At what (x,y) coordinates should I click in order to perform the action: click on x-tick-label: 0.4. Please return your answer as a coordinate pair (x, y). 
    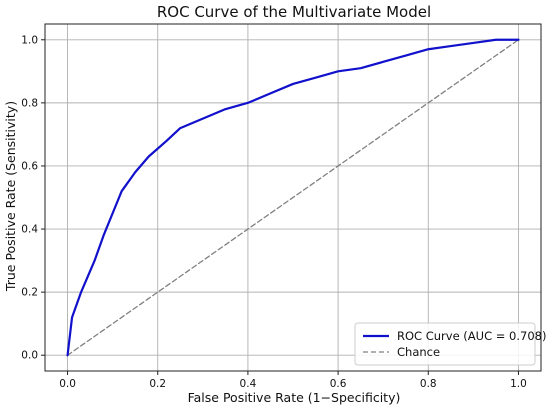
    Looking at the image, I should click on (248, 384).